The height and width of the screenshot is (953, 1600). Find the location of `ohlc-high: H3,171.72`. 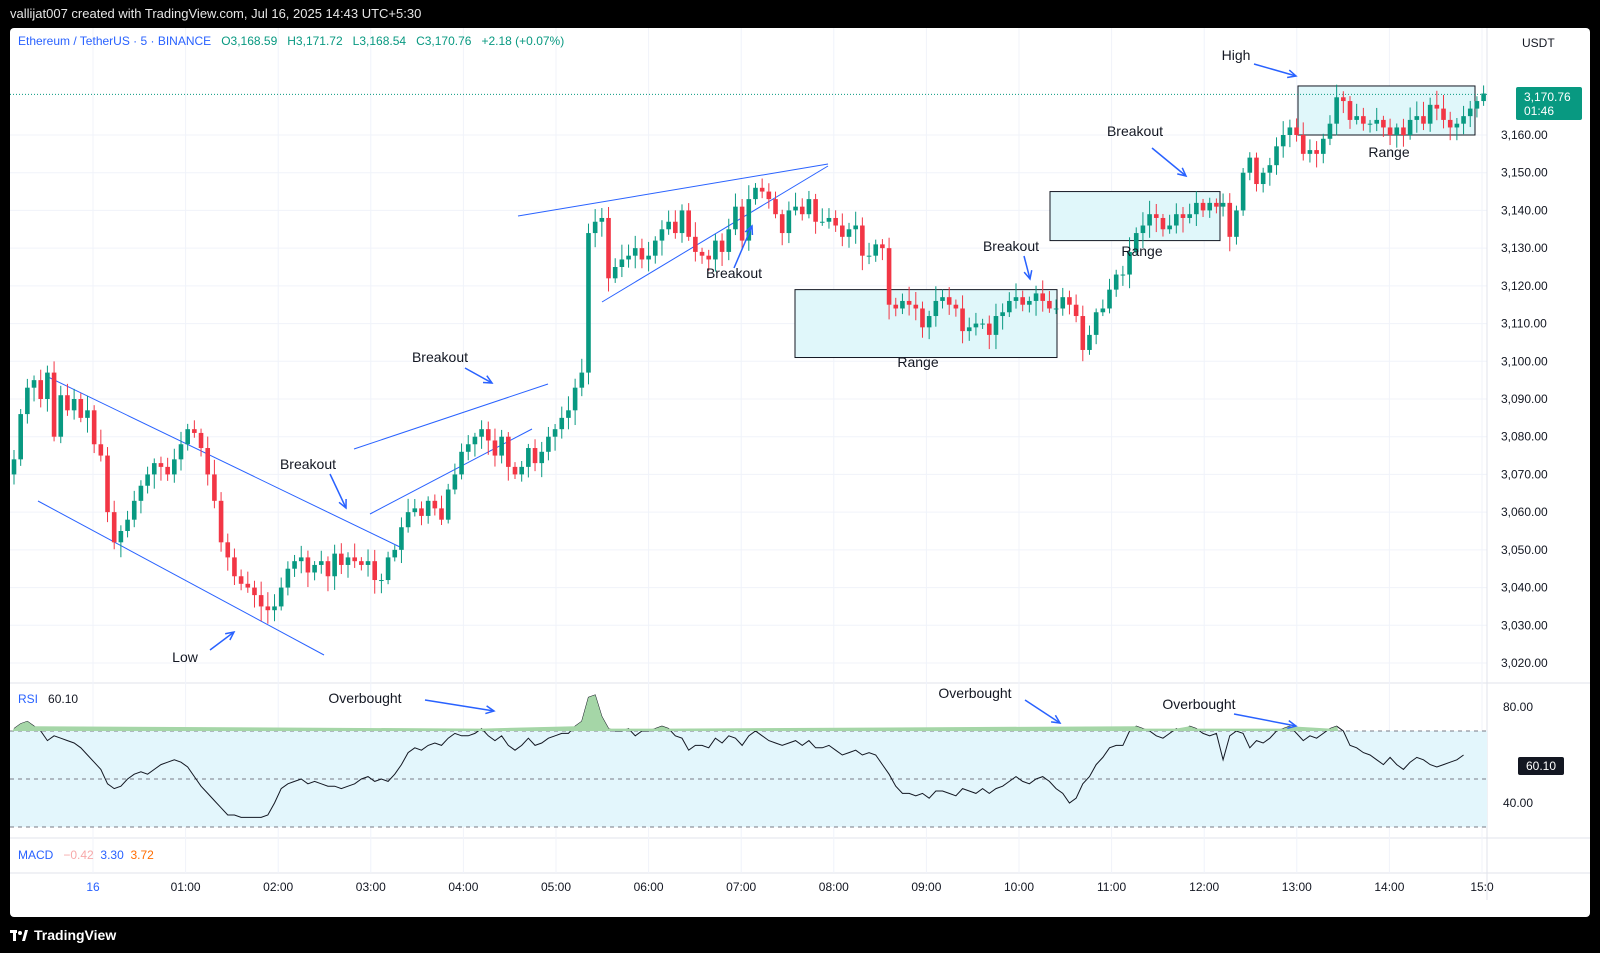

ohlc-high: H3,171.72 is located at coordinates (315, 41).